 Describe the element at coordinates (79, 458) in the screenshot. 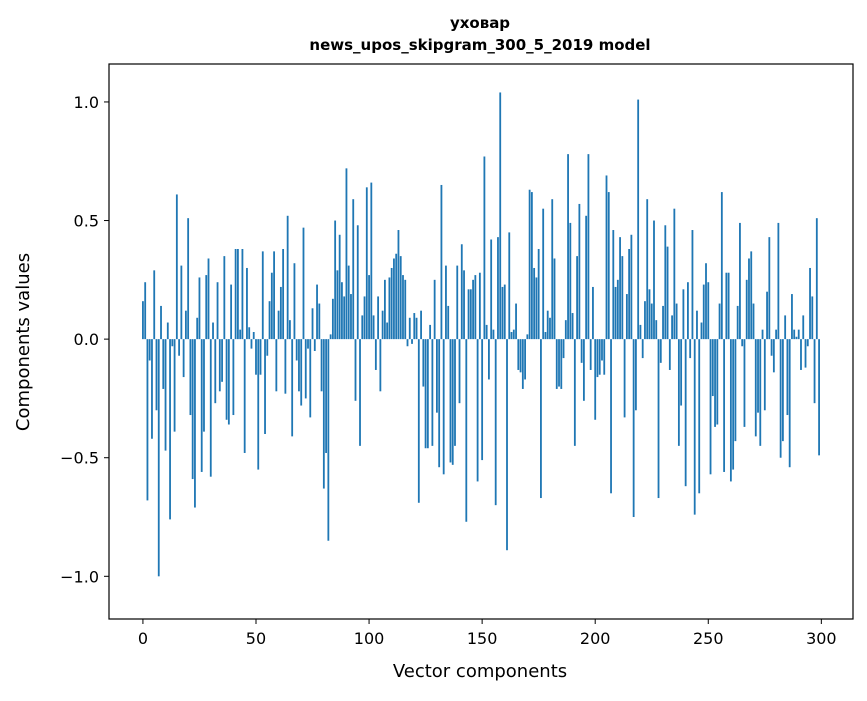

I see `y-tick-label: −0.5` at that location.